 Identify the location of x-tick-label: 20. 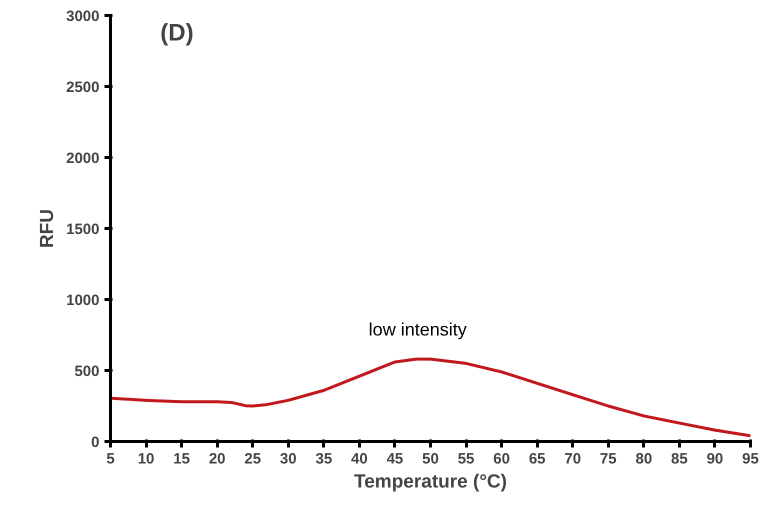
(217, 459).